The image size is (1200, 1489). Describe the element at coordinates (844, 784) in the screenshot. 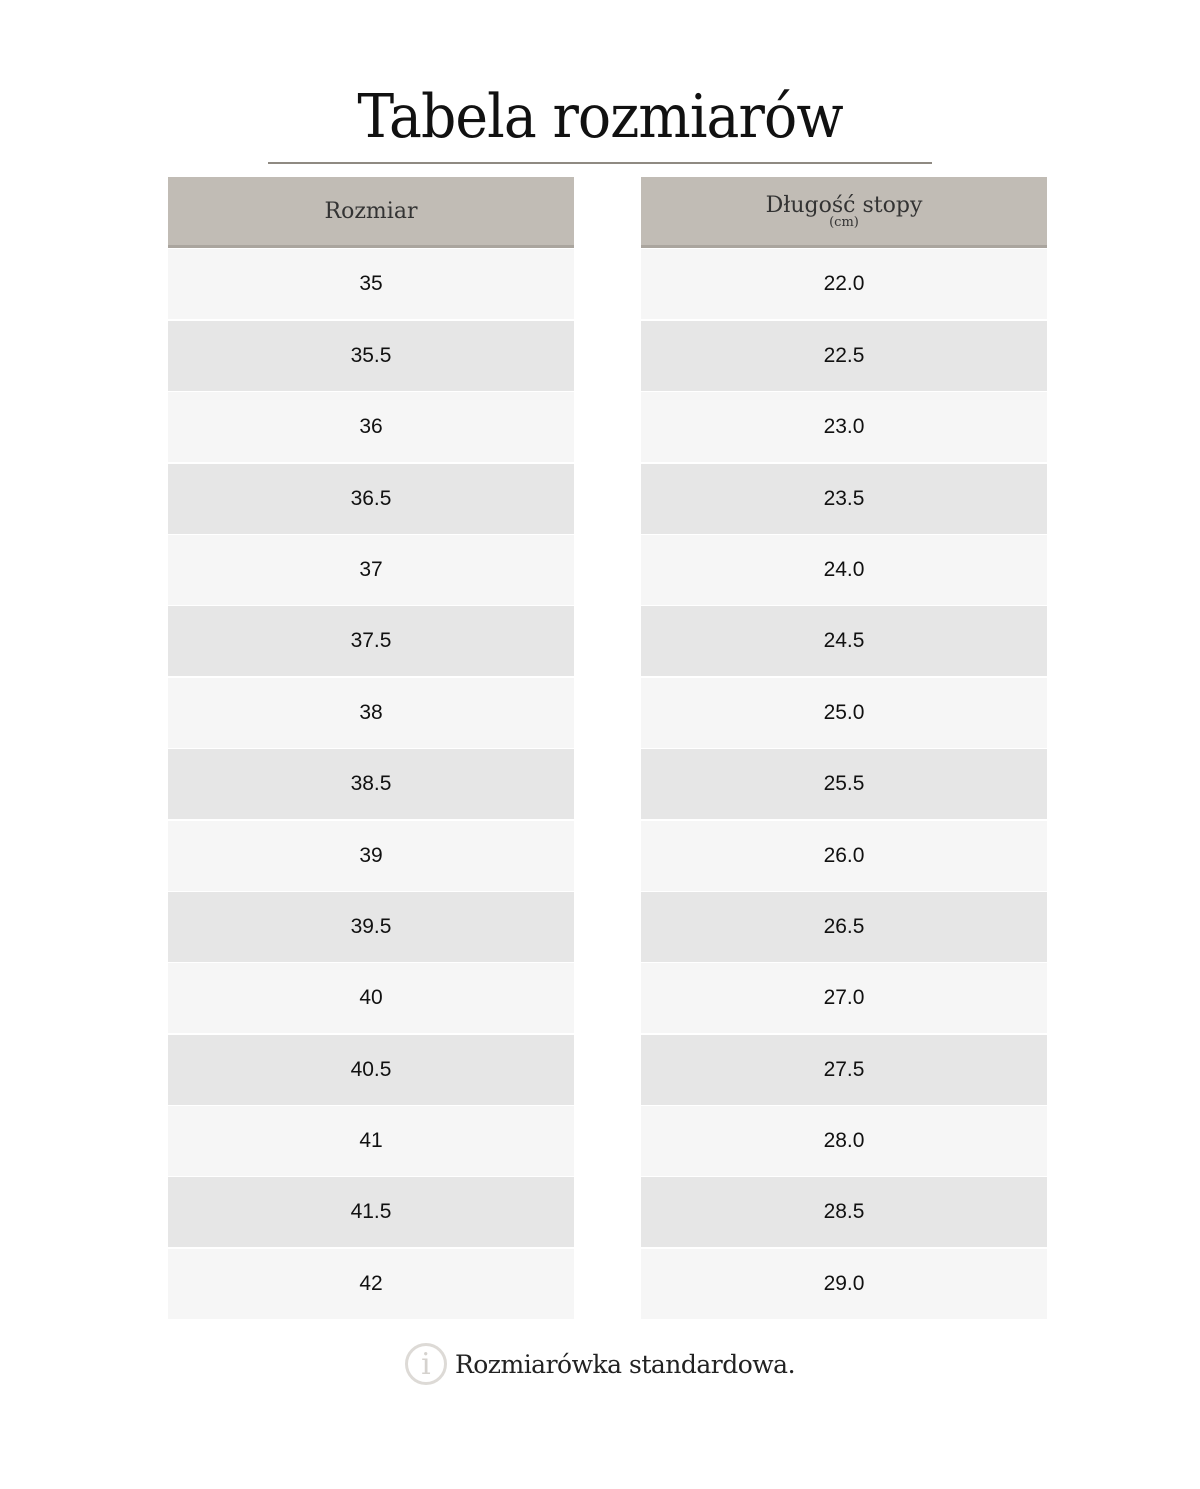

I see `foot-length-cell: 25.5` at that location.